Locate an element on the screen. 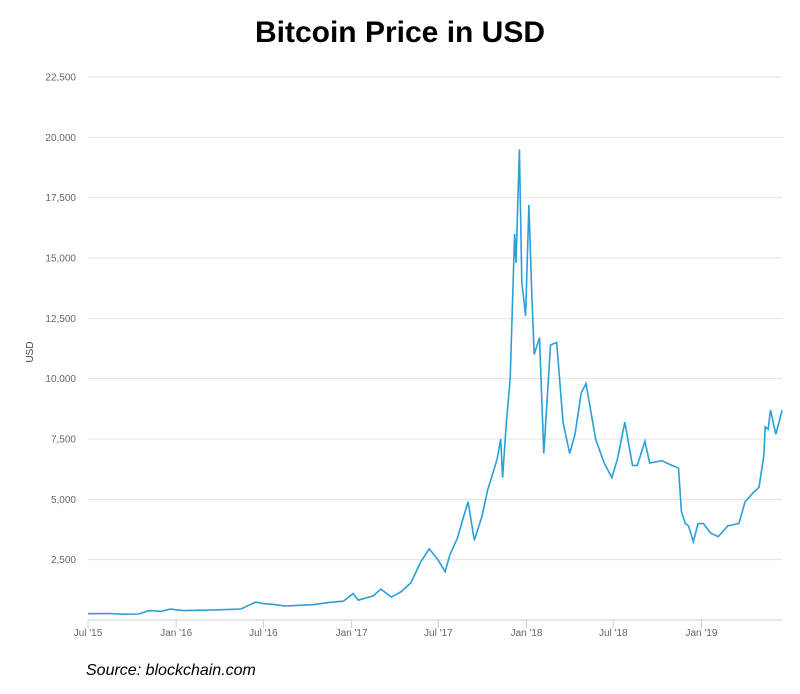 The image size is (800, 694). y-tick-label: 5,000 is located at coordinates (63, 500).